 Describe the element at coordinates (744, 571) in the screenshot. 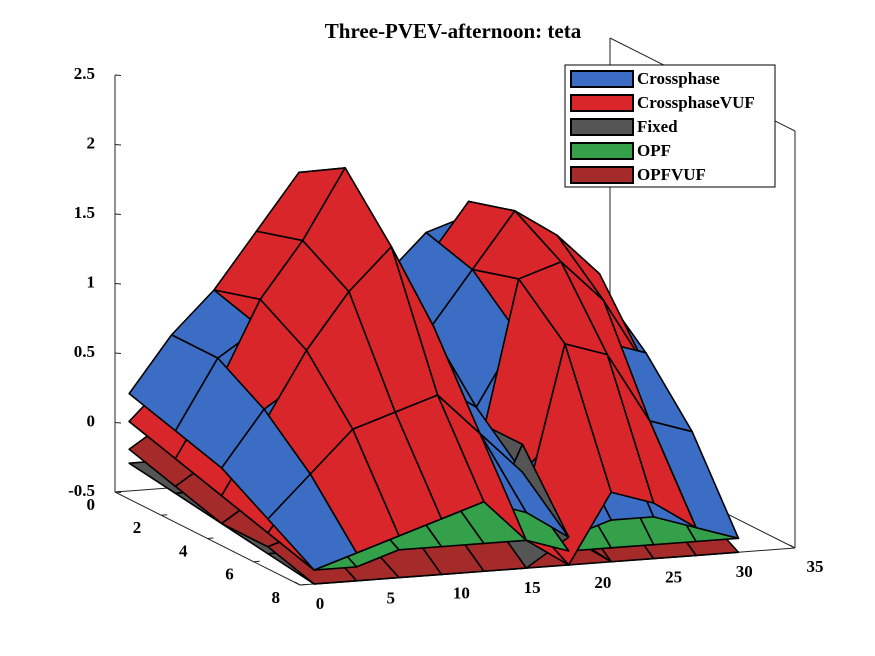

I see `x-tick-label: 30` at that location.